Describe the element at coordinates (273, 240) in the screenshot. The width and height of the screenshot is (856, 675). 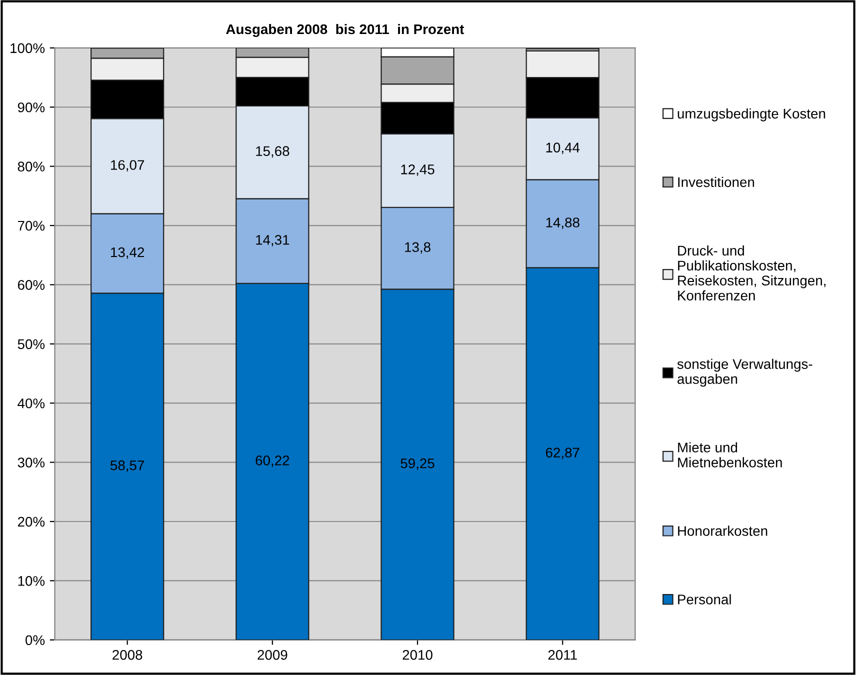
I see `data-label: 14,31` at that location.